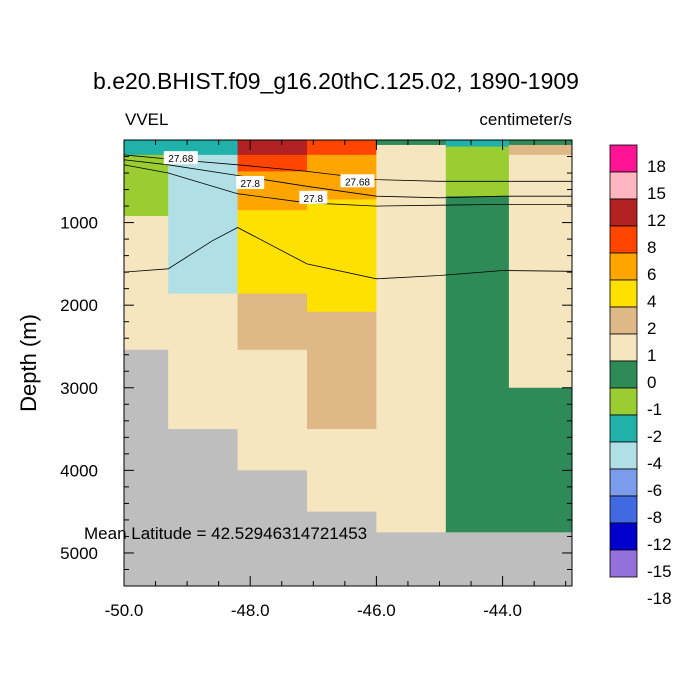 This screenshot has height=700, width=700. What do you see at coordinates (651, 382) in the screenshot?
I see `colorbar-label: 0` at bounding box center [651, 382].